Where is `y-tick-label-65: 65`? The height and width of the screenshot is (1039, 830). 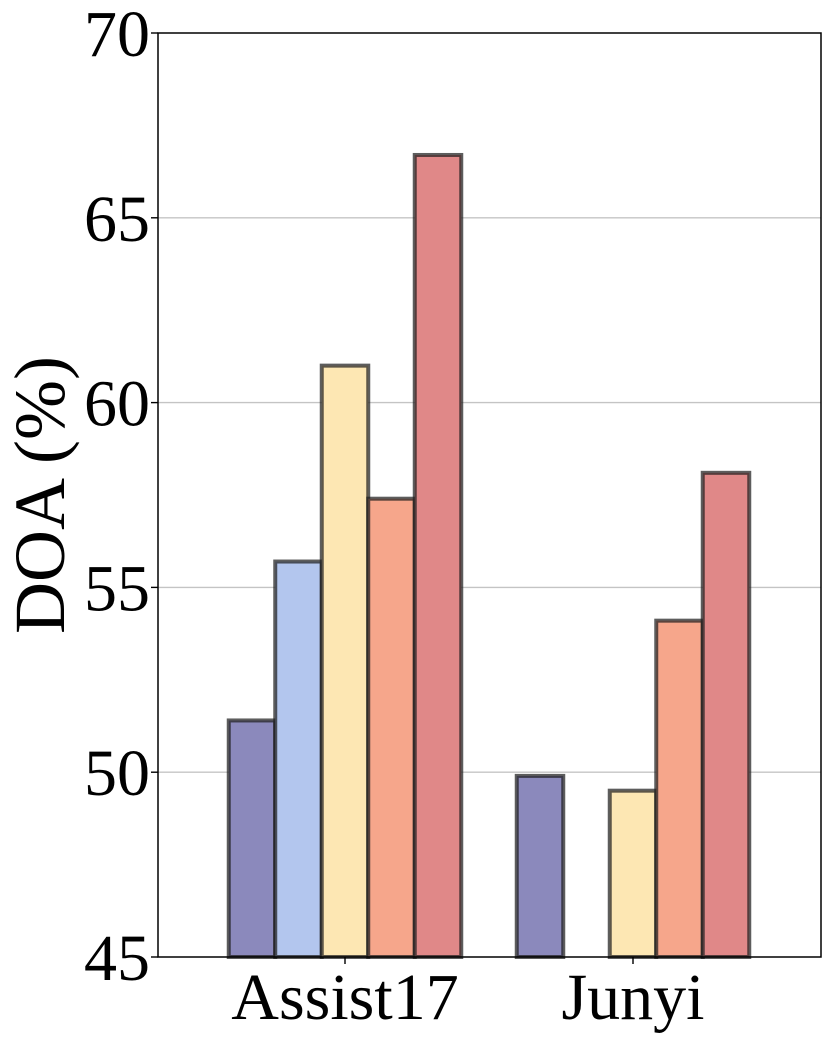 y-tick-label-65: 65 is located at coordinates (117, 219).